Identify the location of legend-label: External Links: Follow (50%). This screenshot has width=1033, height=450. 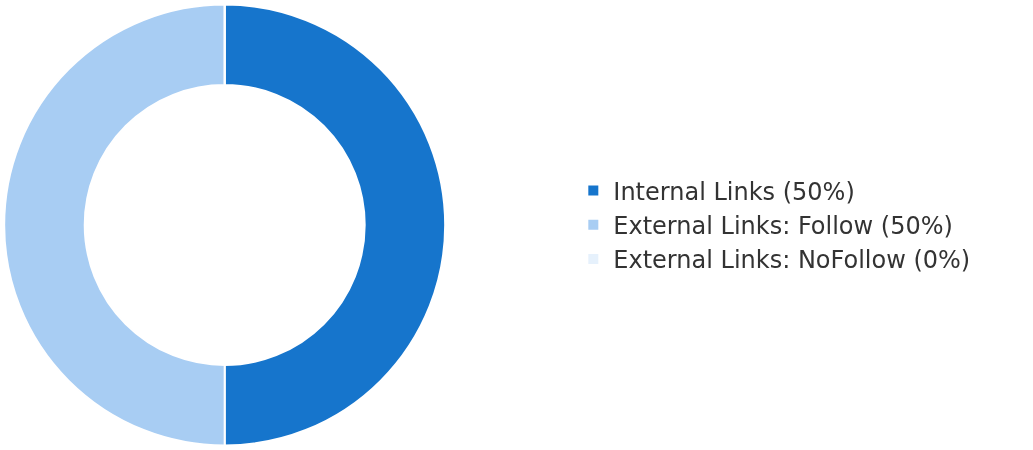
(783, 226).